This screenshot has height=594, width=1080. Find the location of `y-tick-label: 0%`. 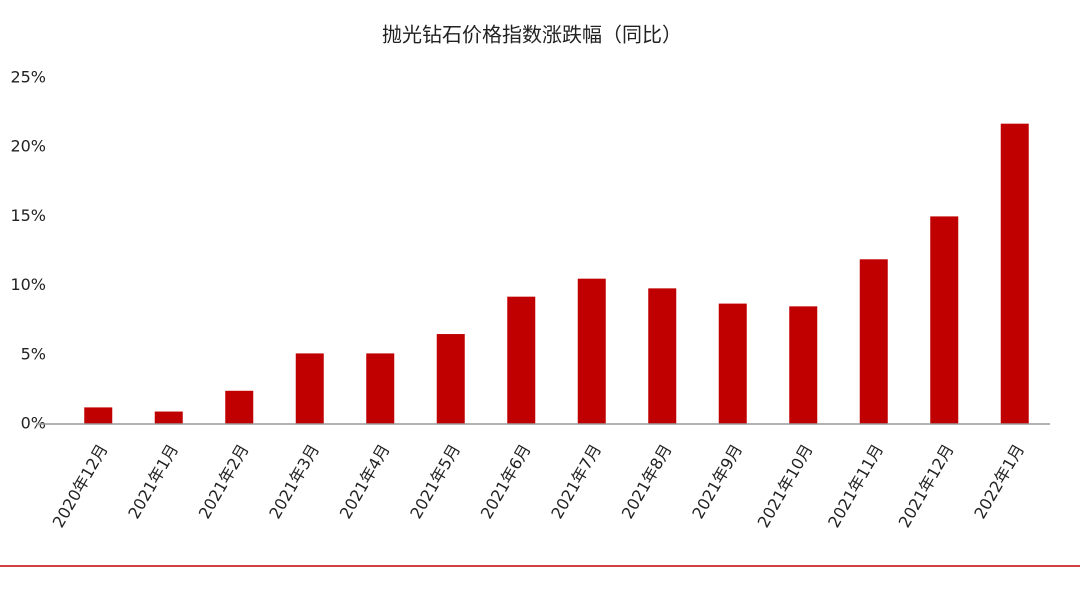

y-tick-label: 0% is located at coordinates (33, 423).